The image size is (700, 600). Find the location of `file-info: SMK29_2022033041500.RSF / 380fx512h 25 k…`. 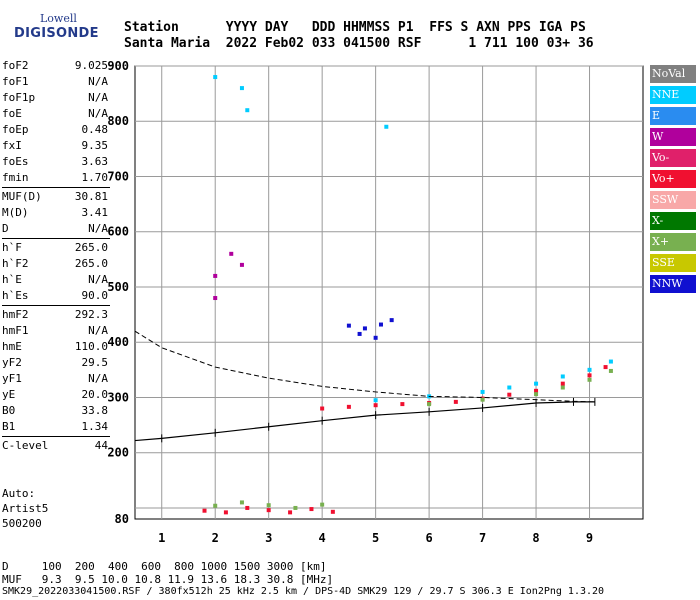

file-info: SMK29_2022033041500.RSF / 380fx512h 25 k… is located at coordinates (303, 591).